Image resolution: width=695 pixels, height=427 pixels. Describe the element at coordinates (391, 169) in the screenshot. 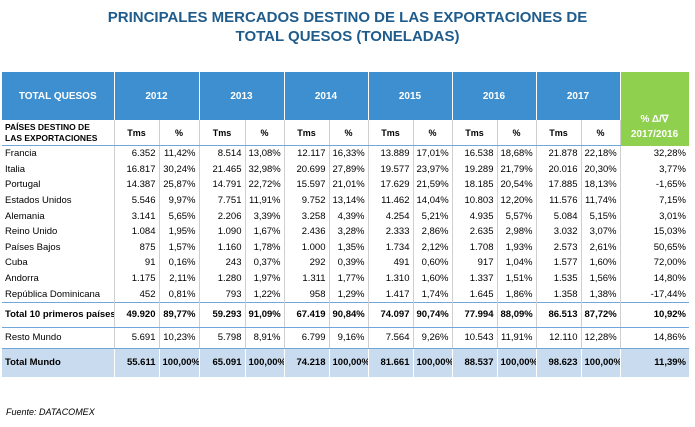

I see `tonnes-cell: 19.577` at that location.